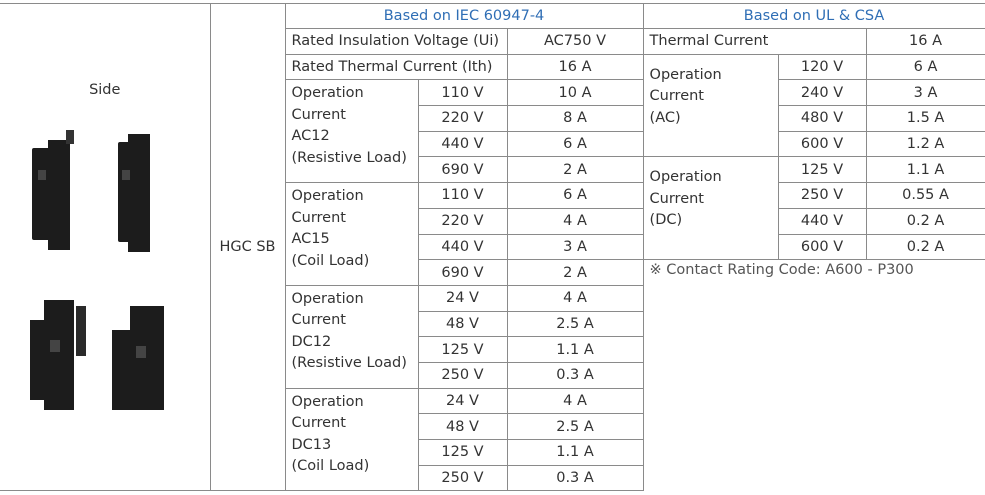 Image resolution: width=985 pixels, height=495 pixels. I want to click on ul-current: 1.1 A, so click(925, 170).